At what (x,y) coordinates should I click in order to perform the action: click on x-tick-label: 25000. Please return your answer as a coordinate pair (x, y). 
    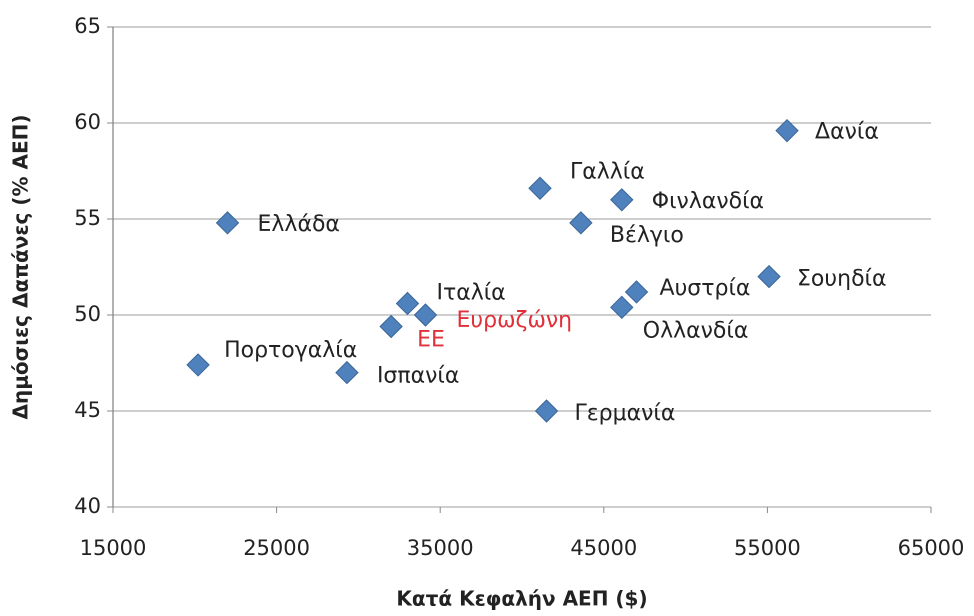
    Looking at the image, I should click on (276, 548).